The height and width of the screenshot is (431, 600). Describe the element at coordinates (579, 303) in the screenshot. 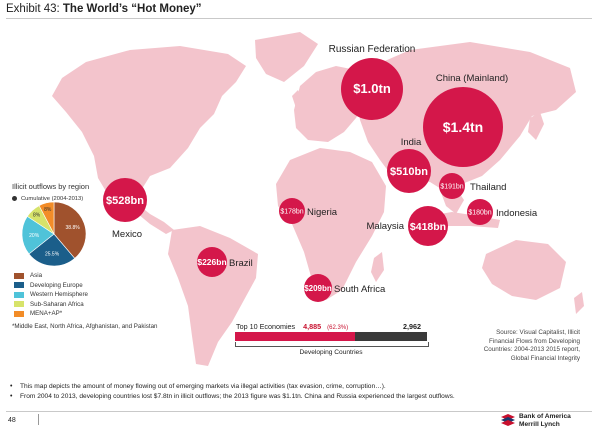

I see `new-zealand-shape` at that location.